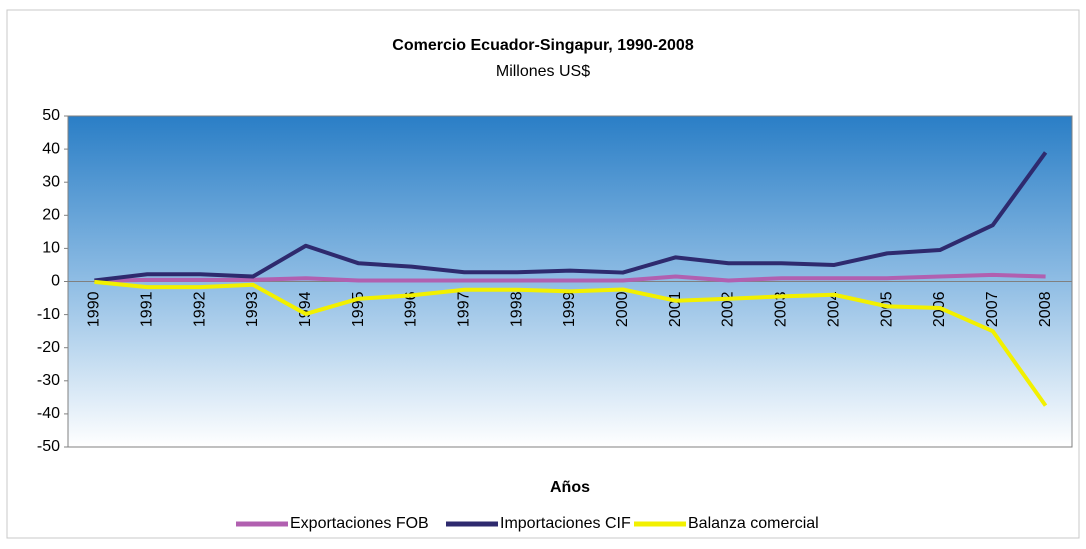  What do you see at coordinates (464, 309) in the screenshot?
I see `x-tick-label: 1997` at bounding box center [464, 309].